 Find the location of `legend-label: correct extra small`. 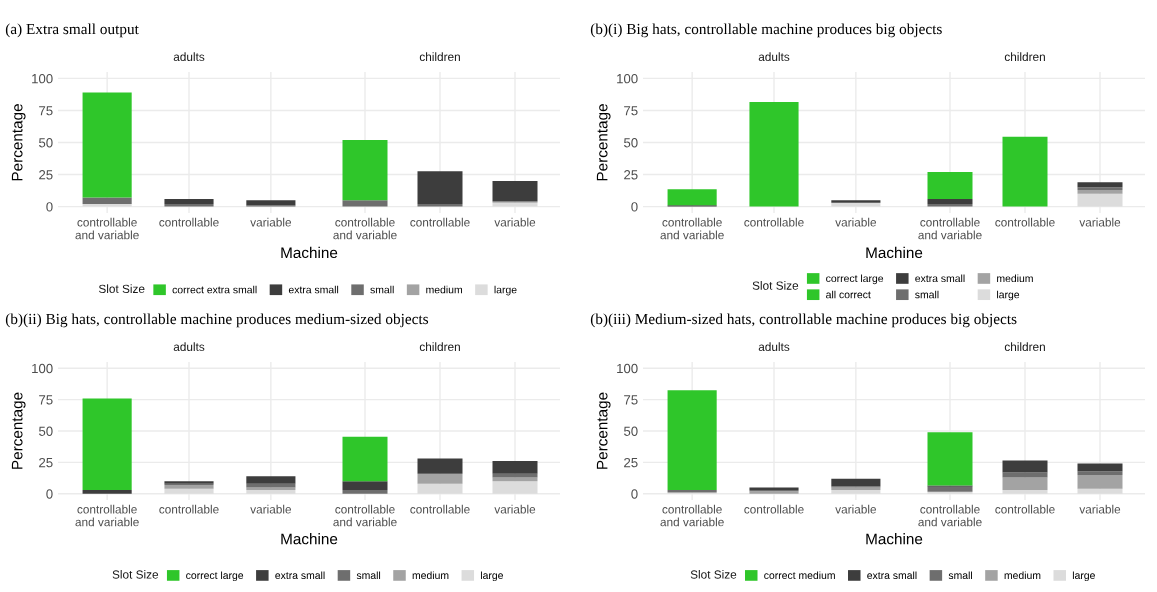

legend-label: correct extra small is located at coordinates (214, 289).